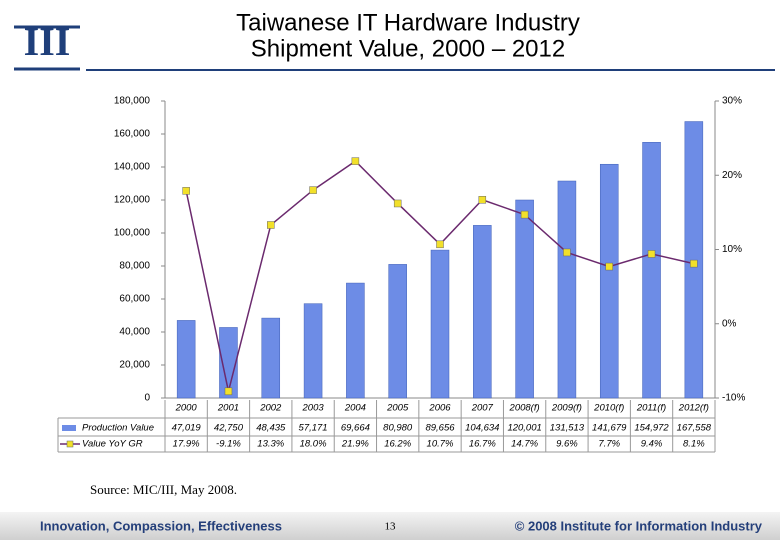 The image size is (780, 540). I want to click on y-tick-label: 0, so click(147, 398).